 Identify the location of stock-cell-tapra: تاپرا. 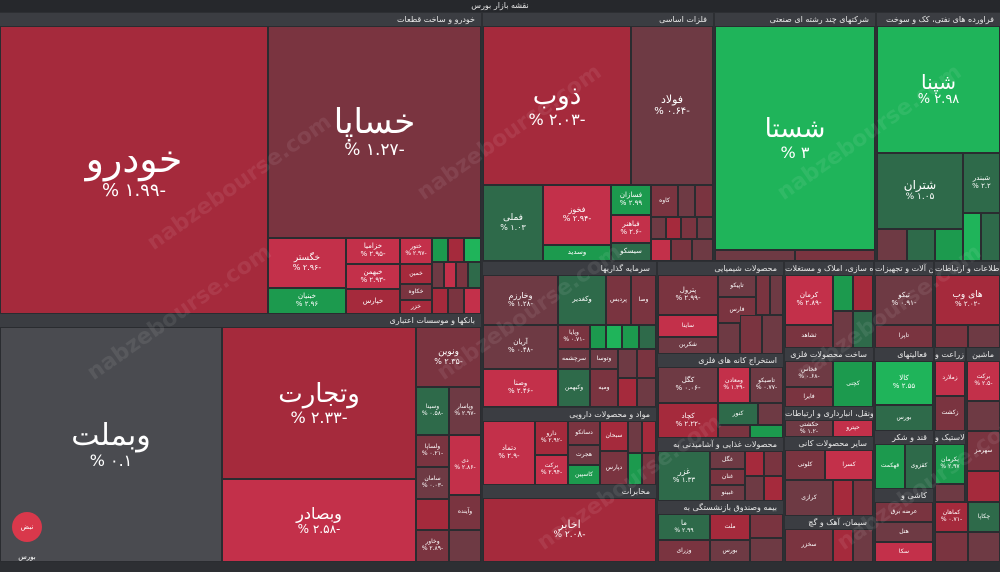
(904, 336).